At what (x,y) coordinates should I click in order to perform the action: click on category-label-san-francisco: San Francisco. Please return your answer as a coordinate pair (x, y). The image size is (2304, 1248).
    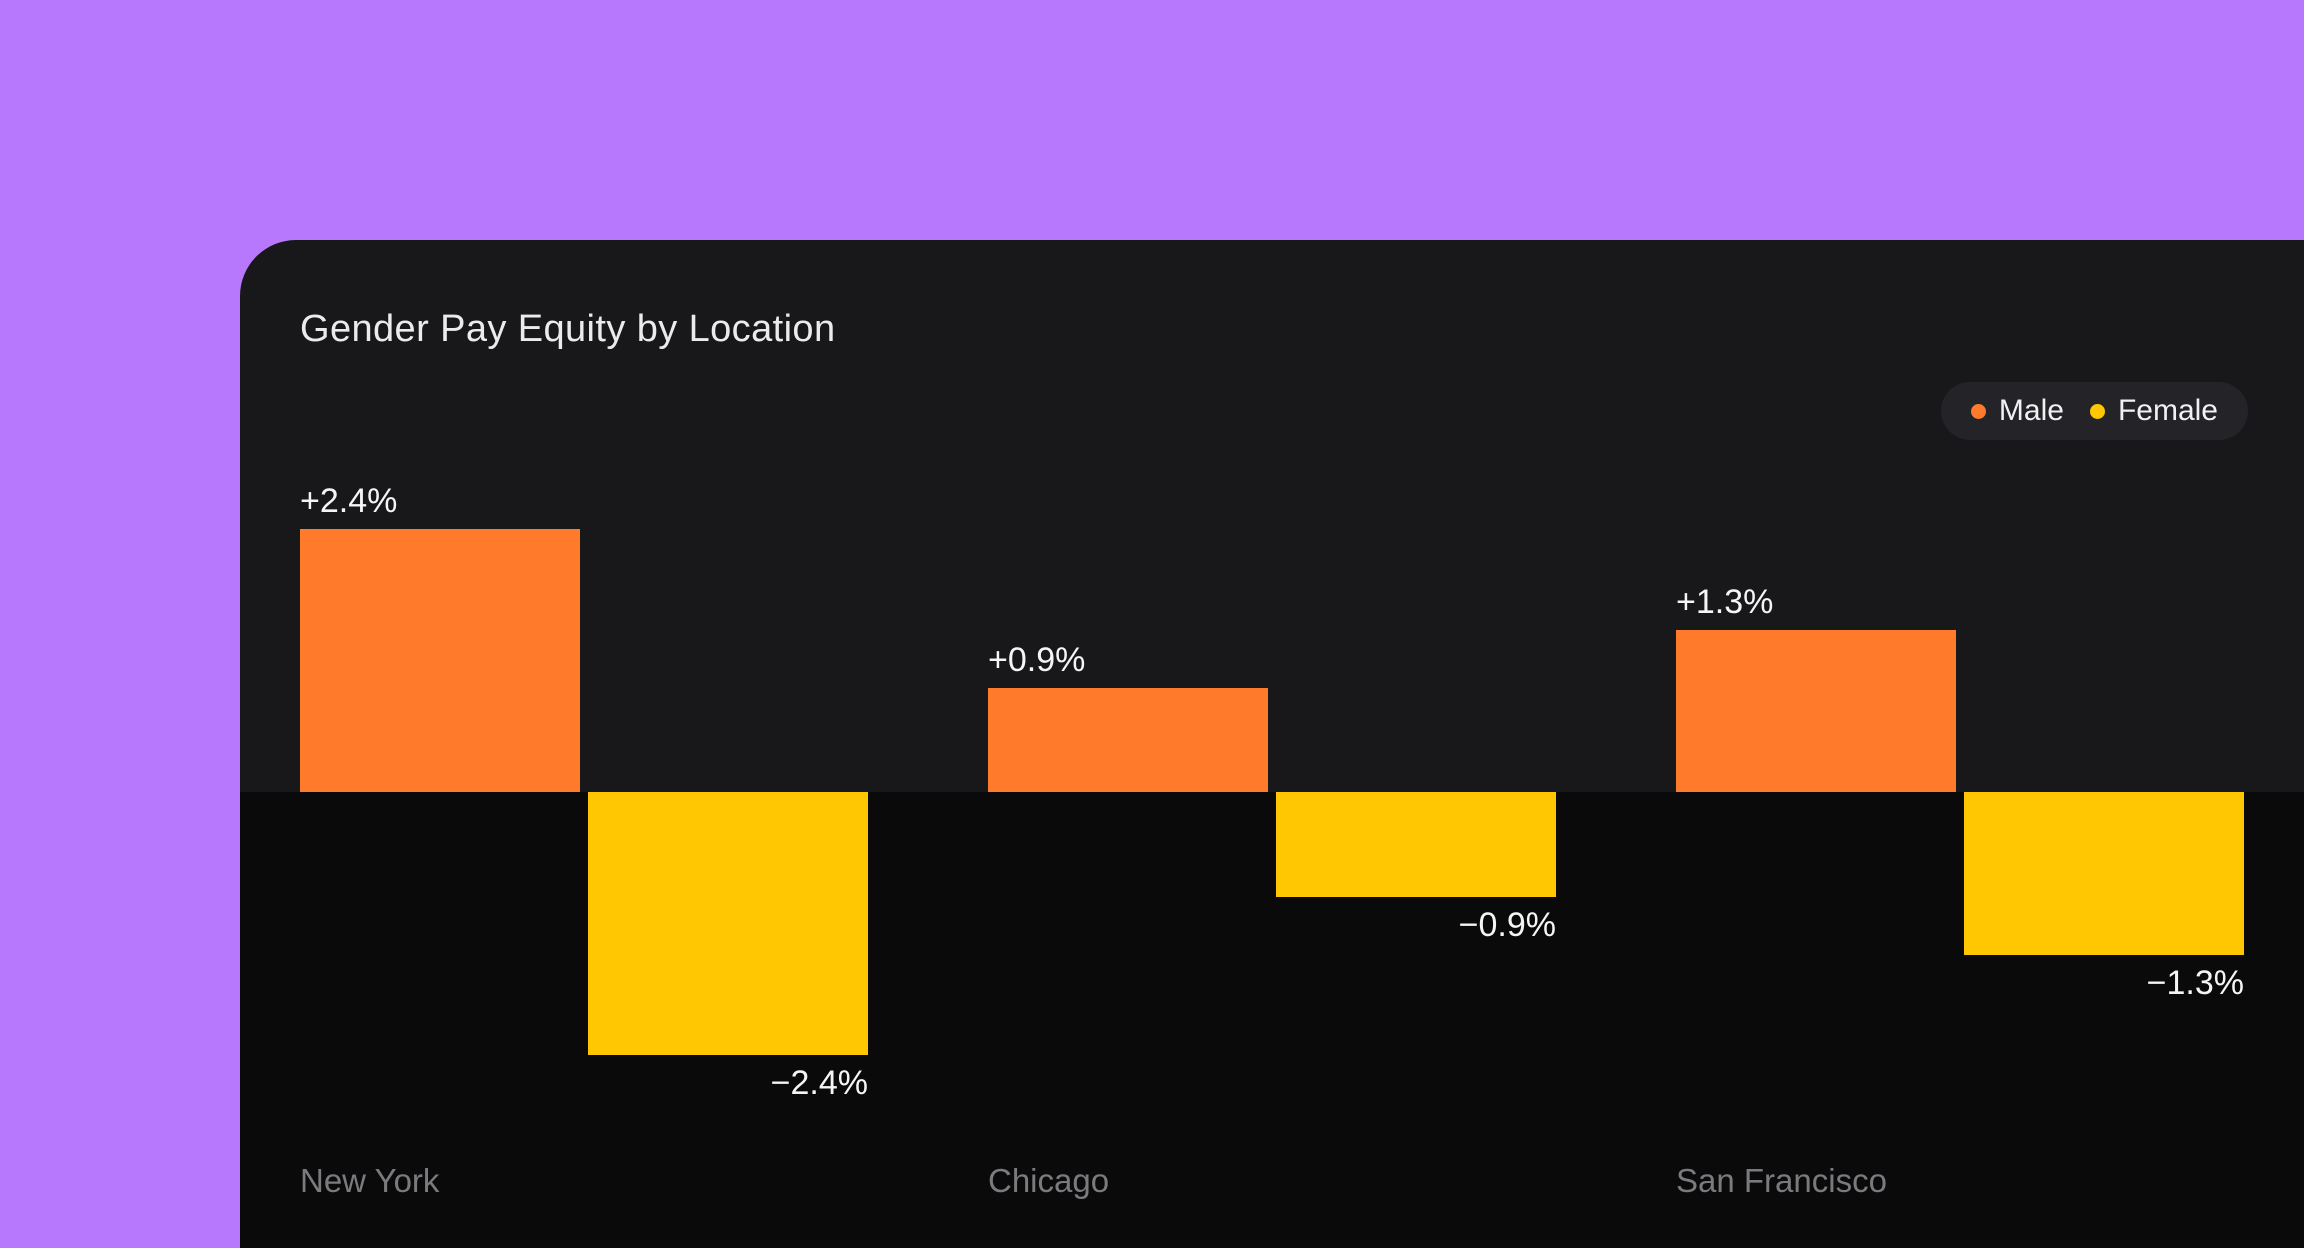
    Looking at the image, I should click on (1781, 1180).